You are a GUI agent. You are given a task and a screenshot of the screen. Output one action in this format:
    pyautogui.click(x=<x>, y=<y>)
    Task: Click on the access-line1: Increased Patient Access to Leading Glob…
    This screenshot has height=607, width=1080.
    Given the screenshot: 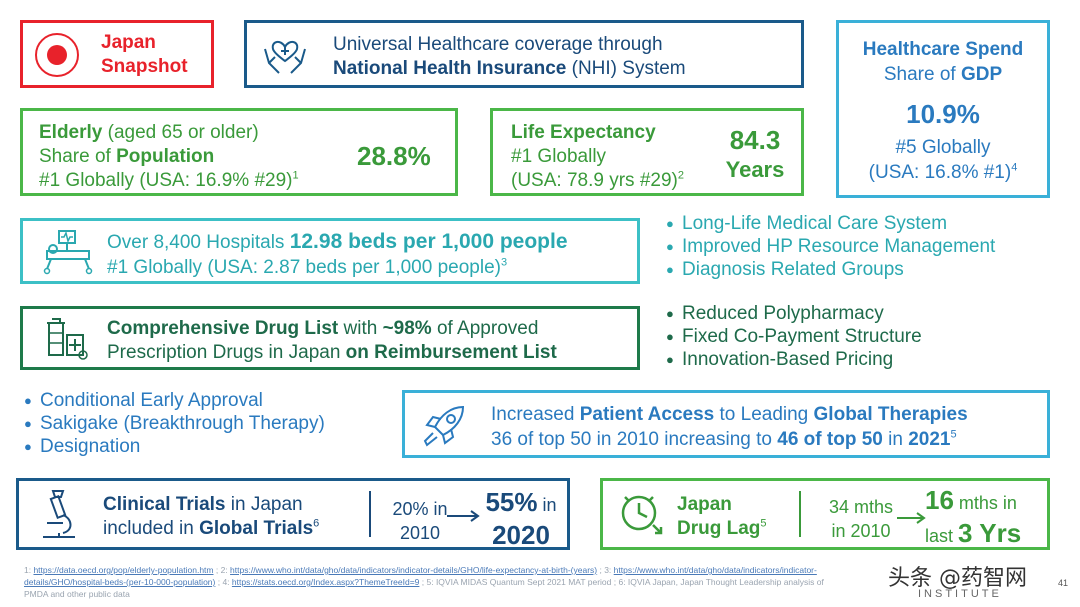 What is the action you would take?
    pyautogui.click(x=729, y=414)
    